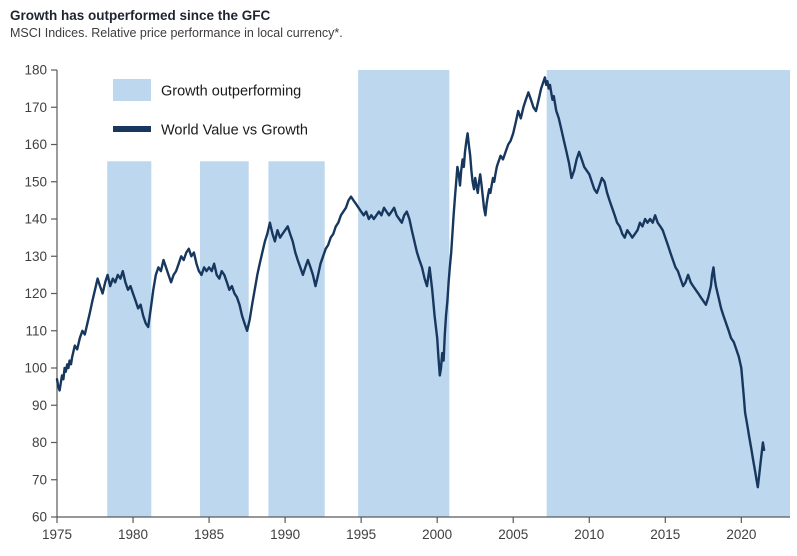 Image resolution: width=797 pixels, height=556 pixels. I want to click on x-axis-tick-label: 1990, so click(285, 534).